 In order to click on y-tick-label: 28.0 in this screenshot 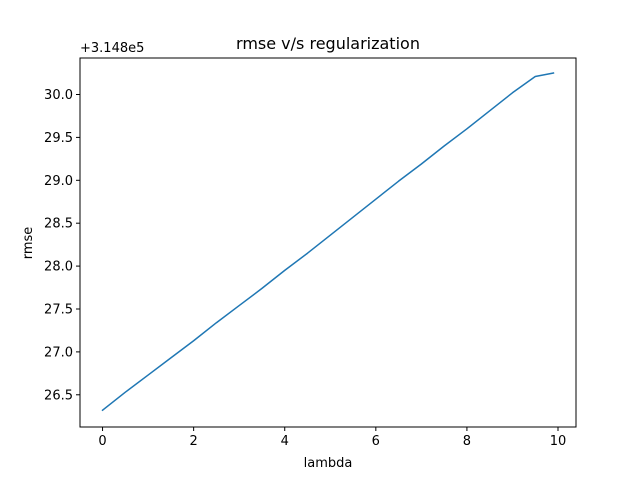, I will do `click(58, 267)`.